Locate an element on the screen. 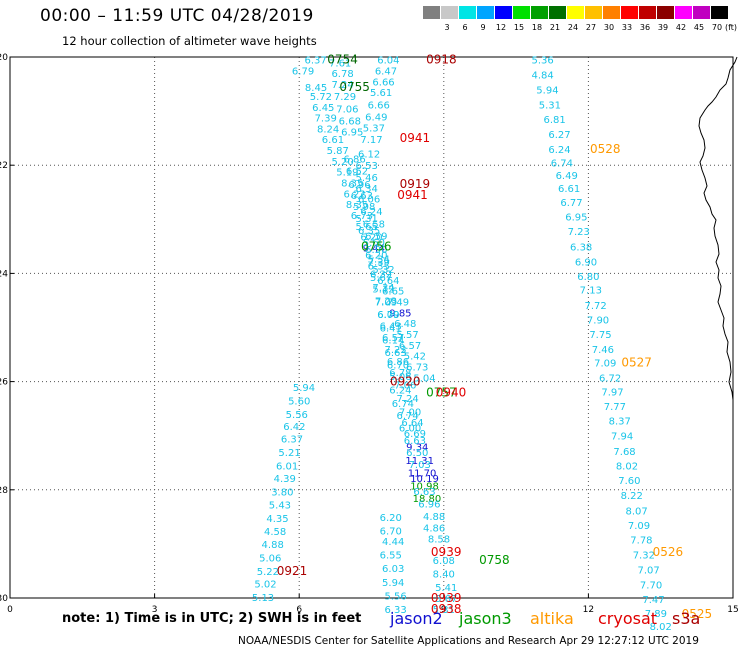  wave-height-value: 6.35 is located at coordinates (369, 231).